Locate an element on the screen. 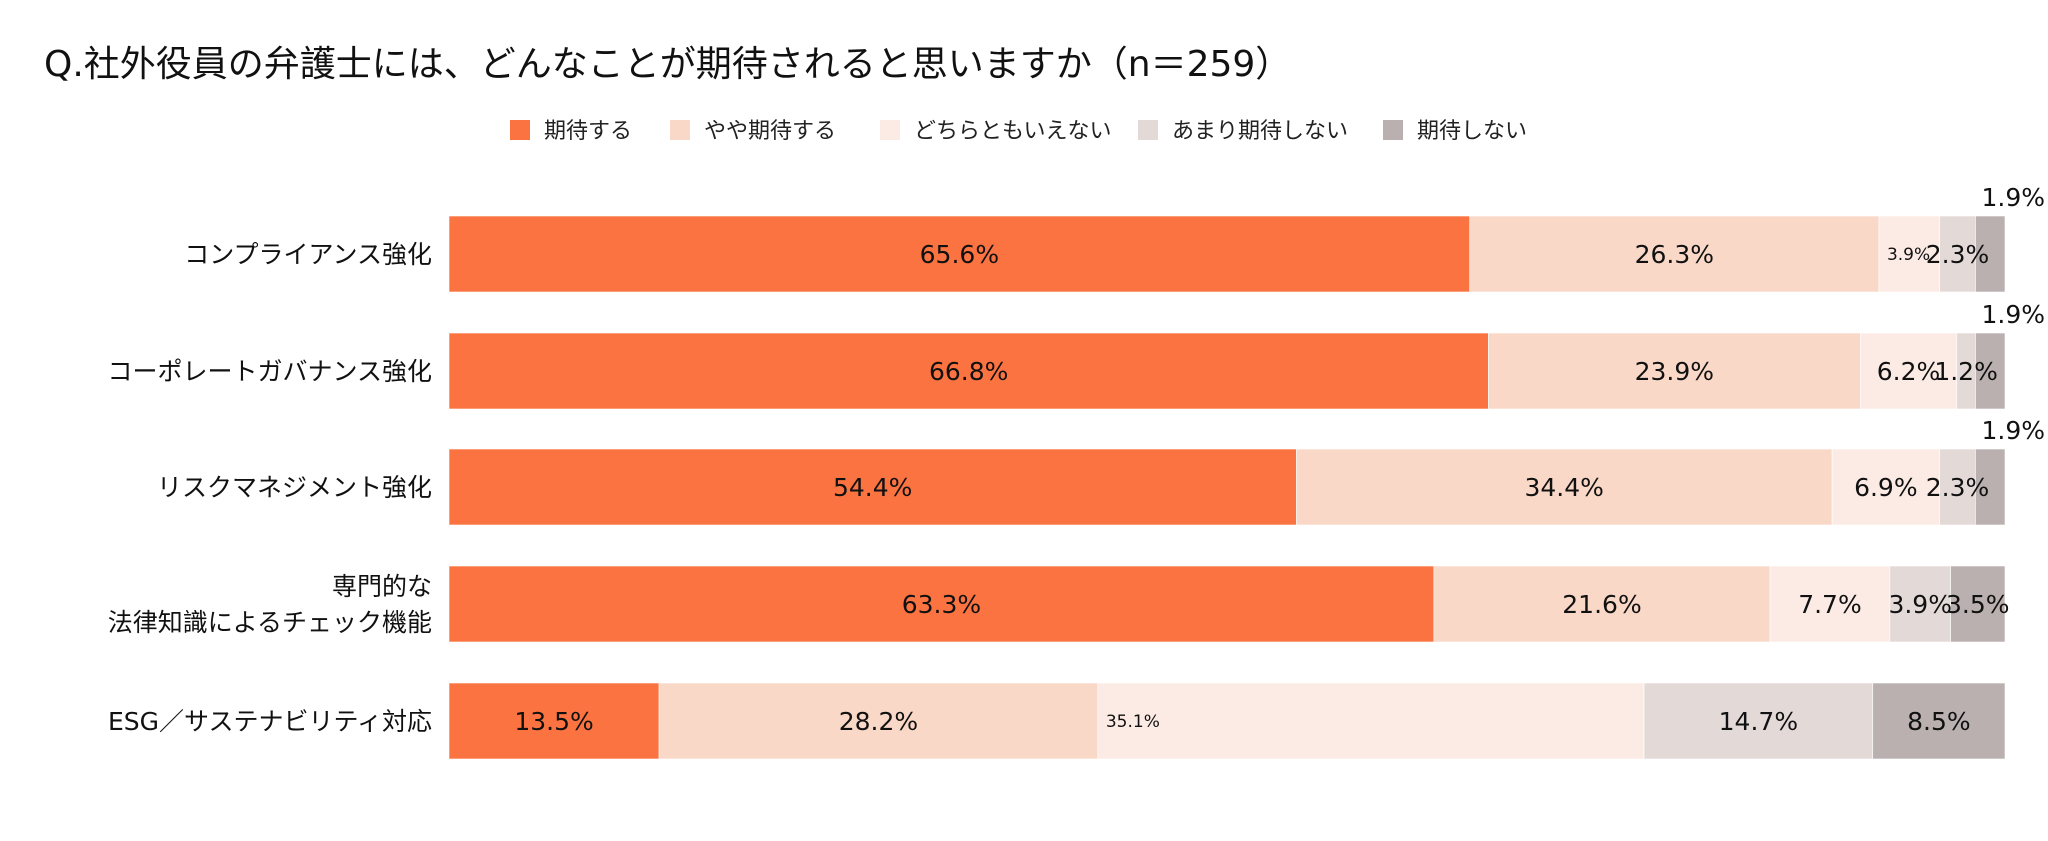 Image resolution: width=2048 pixels, height=841 pixels. data-label: 8.5% is located at coordinates (1939, 721).